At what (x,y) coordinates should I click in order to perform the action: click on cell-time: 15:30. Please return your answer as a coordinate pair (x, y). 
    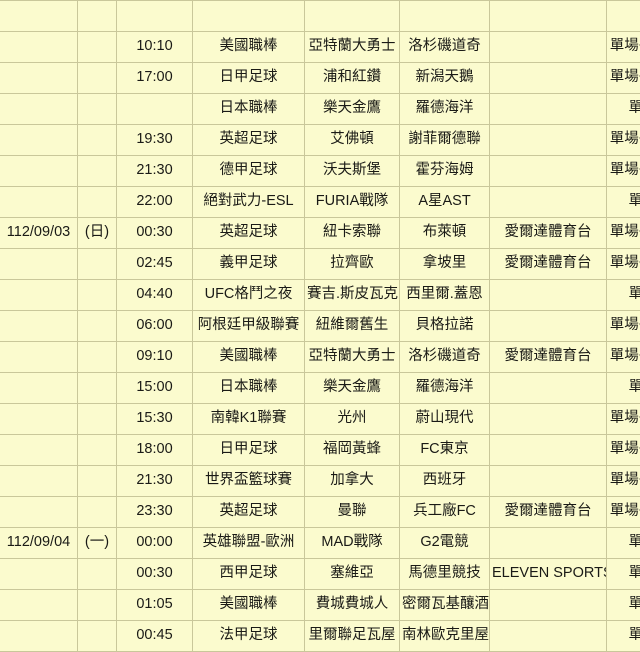
    Looking at the image, I should click on (155, 419).